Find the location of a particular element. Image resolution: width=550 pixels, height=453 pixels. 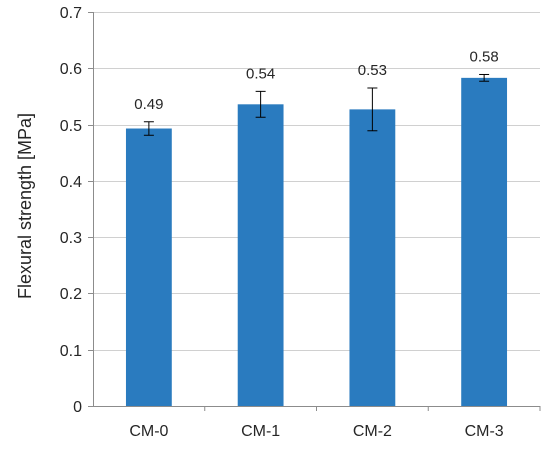

data-labels: 0.49 0.54 0.53 0.58 is located at coordinates (316, 80).